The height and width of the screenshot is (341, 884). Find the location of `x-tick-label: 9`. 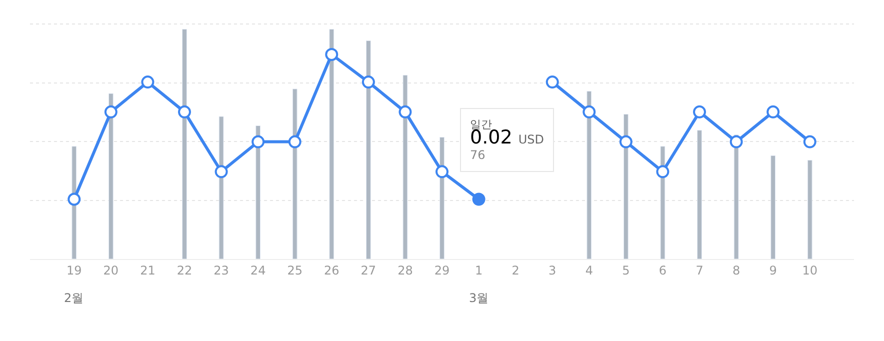

x-tick-label: 9 is located at coordinates (773, 270).